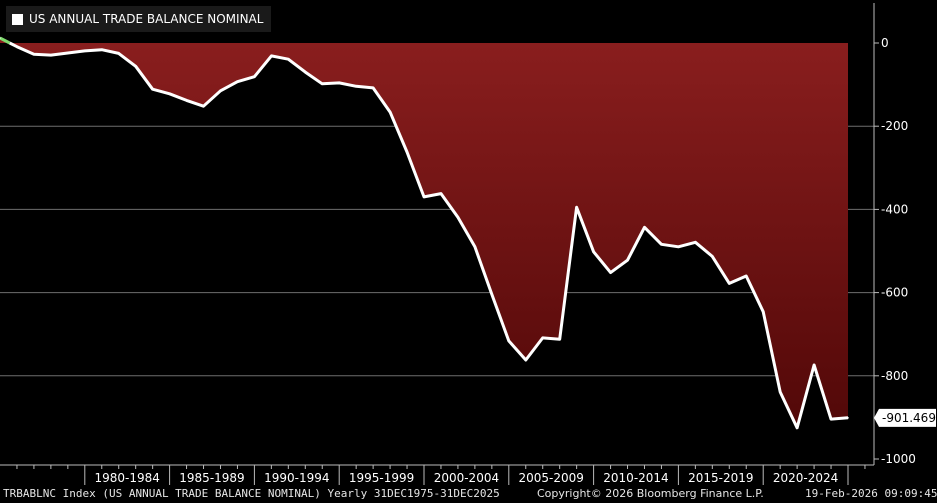  What do you see at coordinates (152, 89) in the screenshot?
I see `data-point-1984` at bounding box center [152, 89].